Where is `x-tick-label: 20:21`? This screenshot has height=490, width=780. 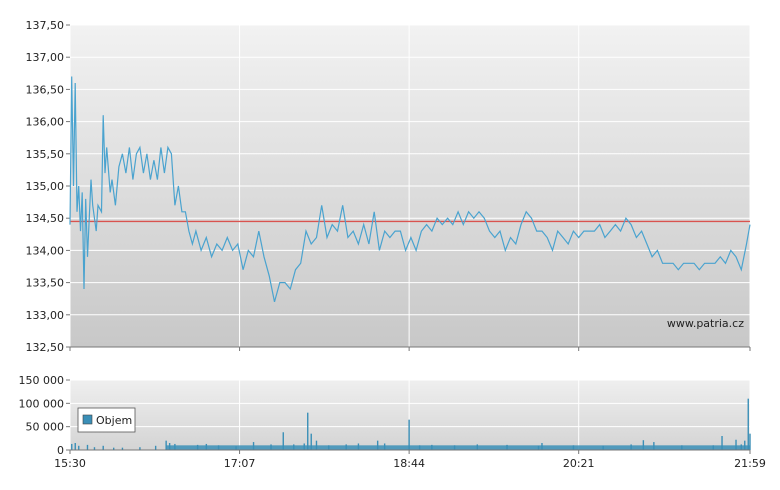 x-tick-label: 20:21 is located at coordinates (579, 463).